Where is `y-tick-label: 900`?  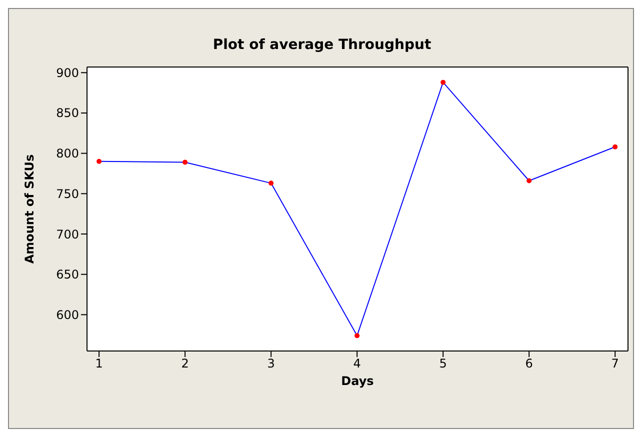 y-tick-label: 900 is located at coordinates (67, 73).